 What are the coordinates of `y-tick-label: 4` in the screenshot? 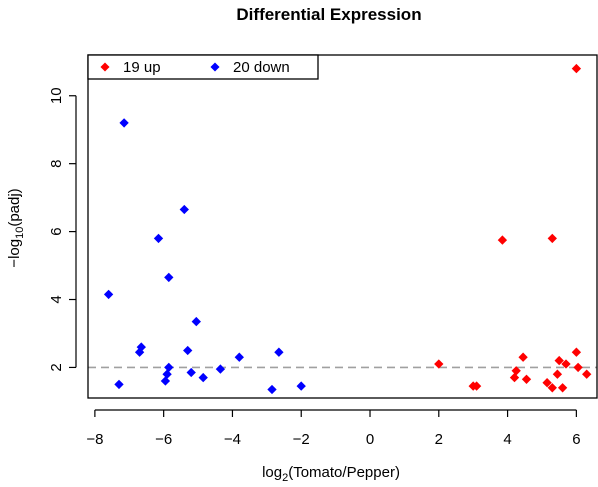 It's located at (56, 299).